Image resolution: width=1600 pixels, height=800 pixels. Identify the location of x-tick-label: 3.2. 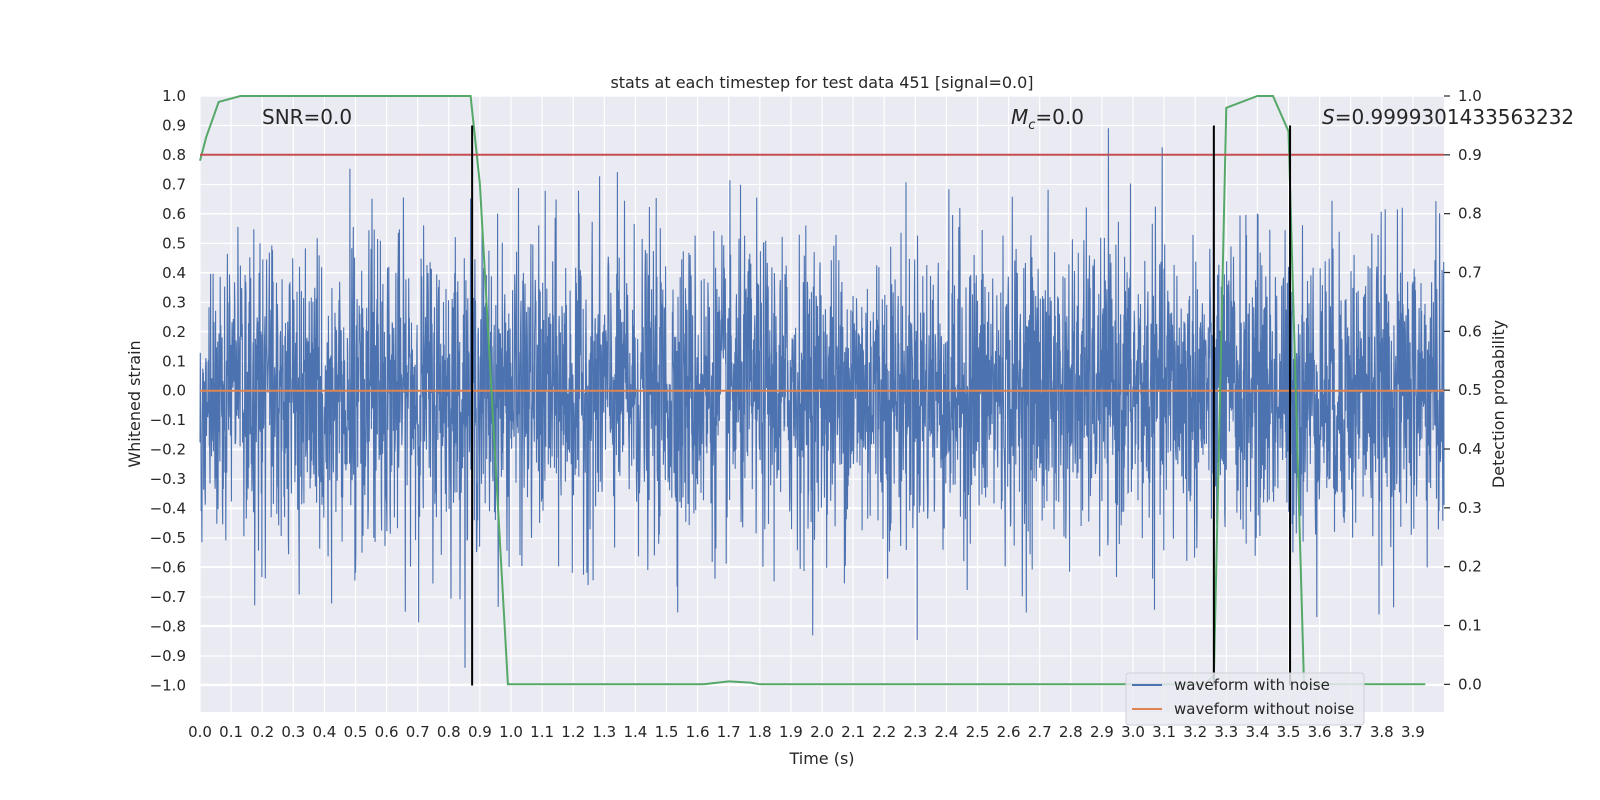
(1195, 732).